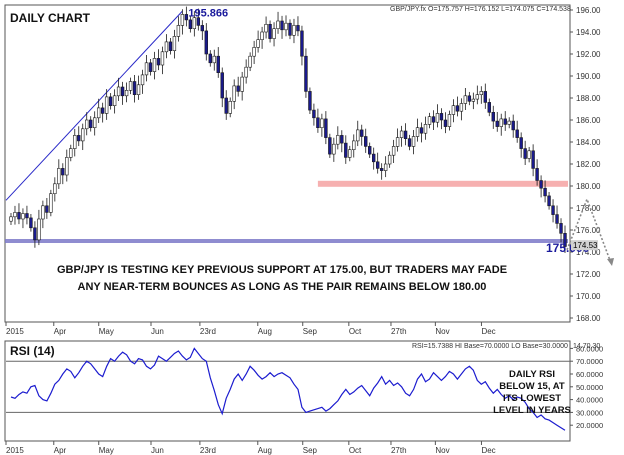 The width and height of the screenshot is (624, 455). Describe the element at coordinates (310, 331) in the screenshot. I see `price-x-tick-label: Sep` at that location.